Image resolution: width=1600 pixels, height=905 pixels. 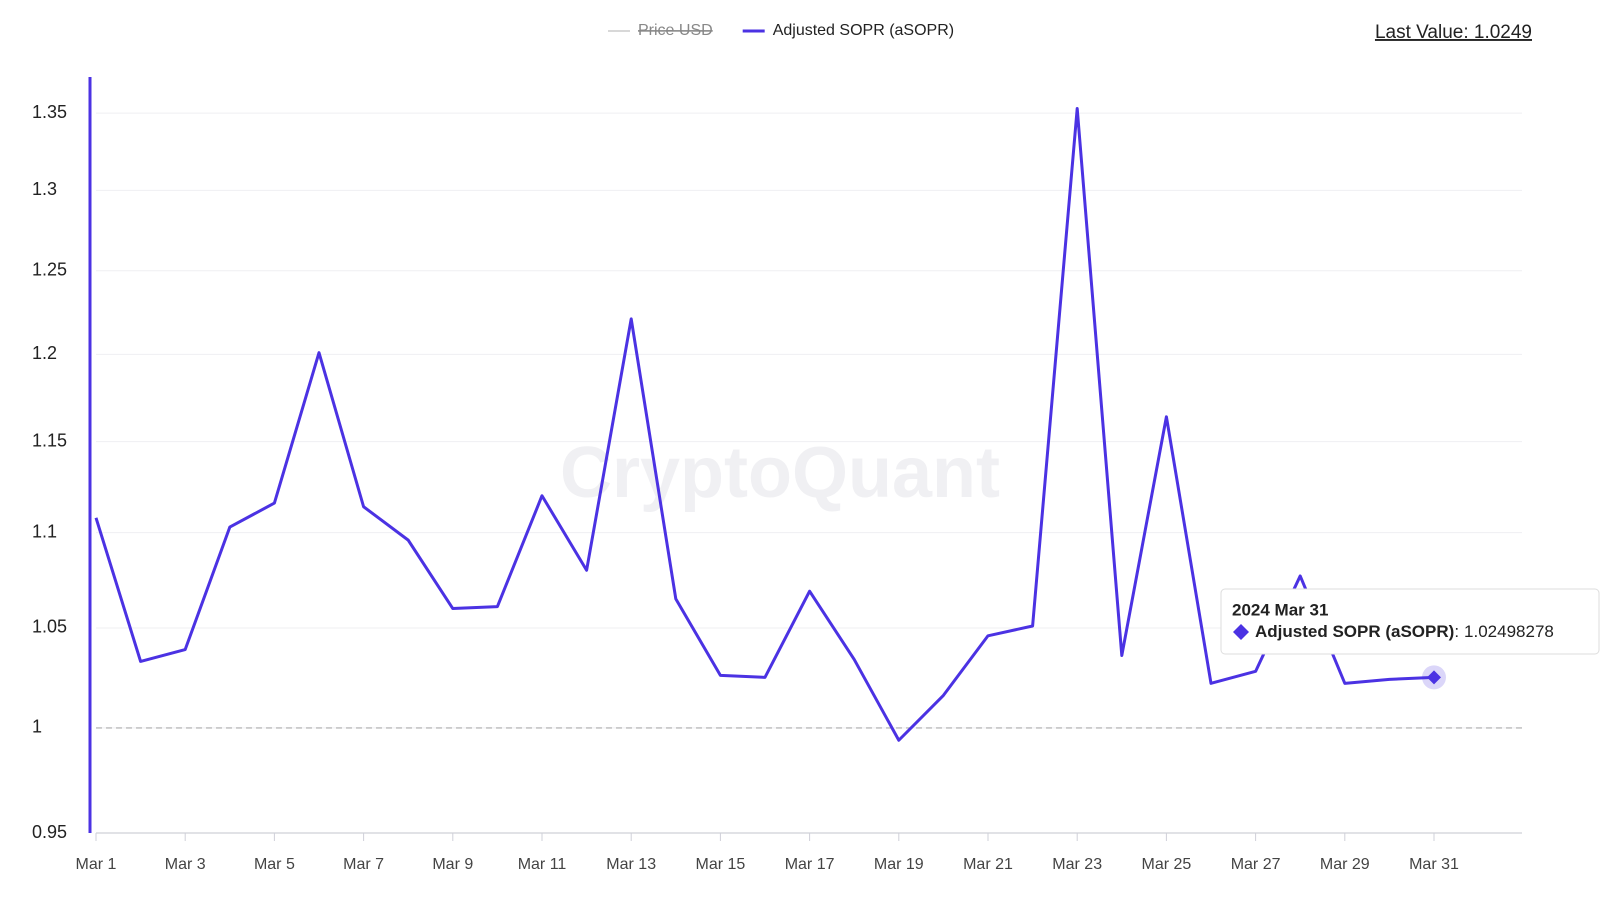 What do you see at coordinates (1453, 32) in the screenshot?
I see `last-value: Last Value: 1.0249` at bounding box center [1453, 32].